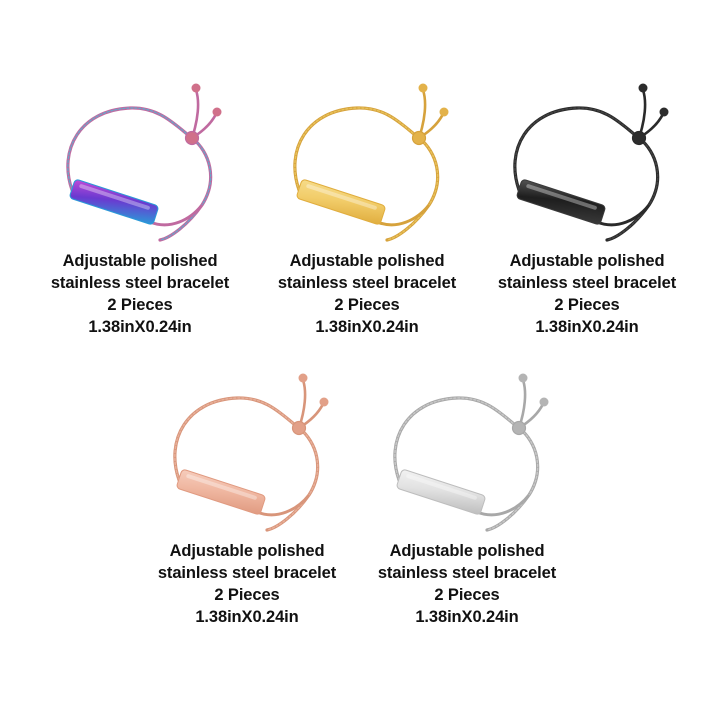 Image resolution: width=720 pixels, height=720 pixels. I want to click on bracelet-black-image, so click(591, 162).